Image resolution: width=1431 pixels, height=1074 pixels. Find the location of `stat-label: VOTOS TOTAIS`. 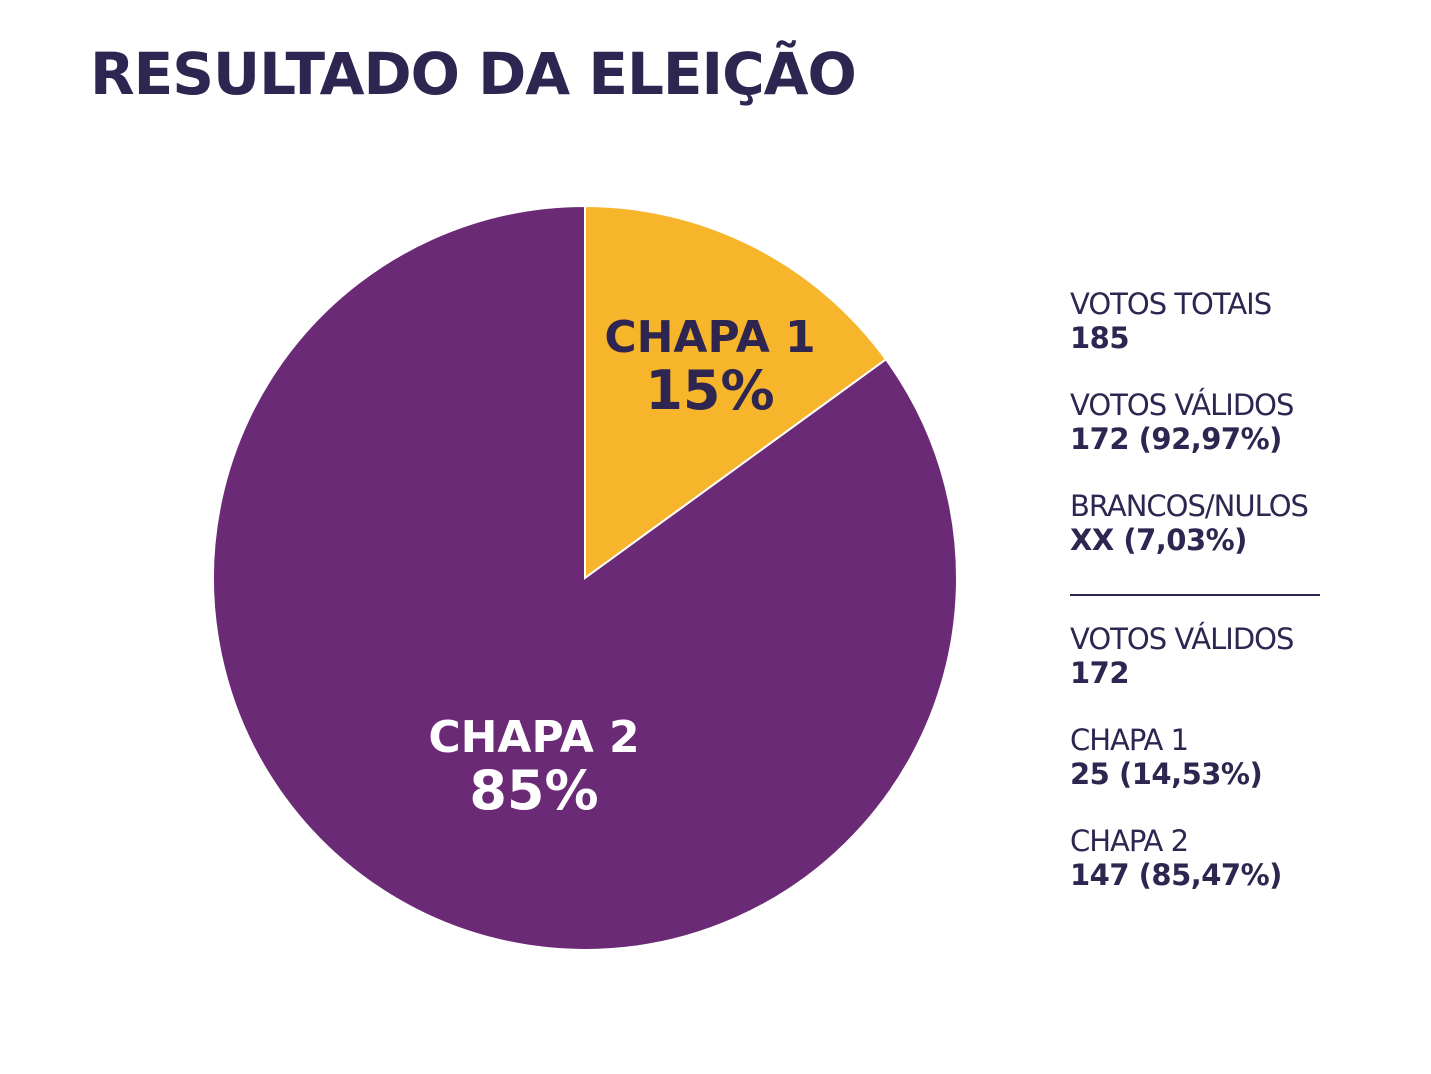

stat-label: VOTOS TOTAIS is located at coordinates (1171, 304).